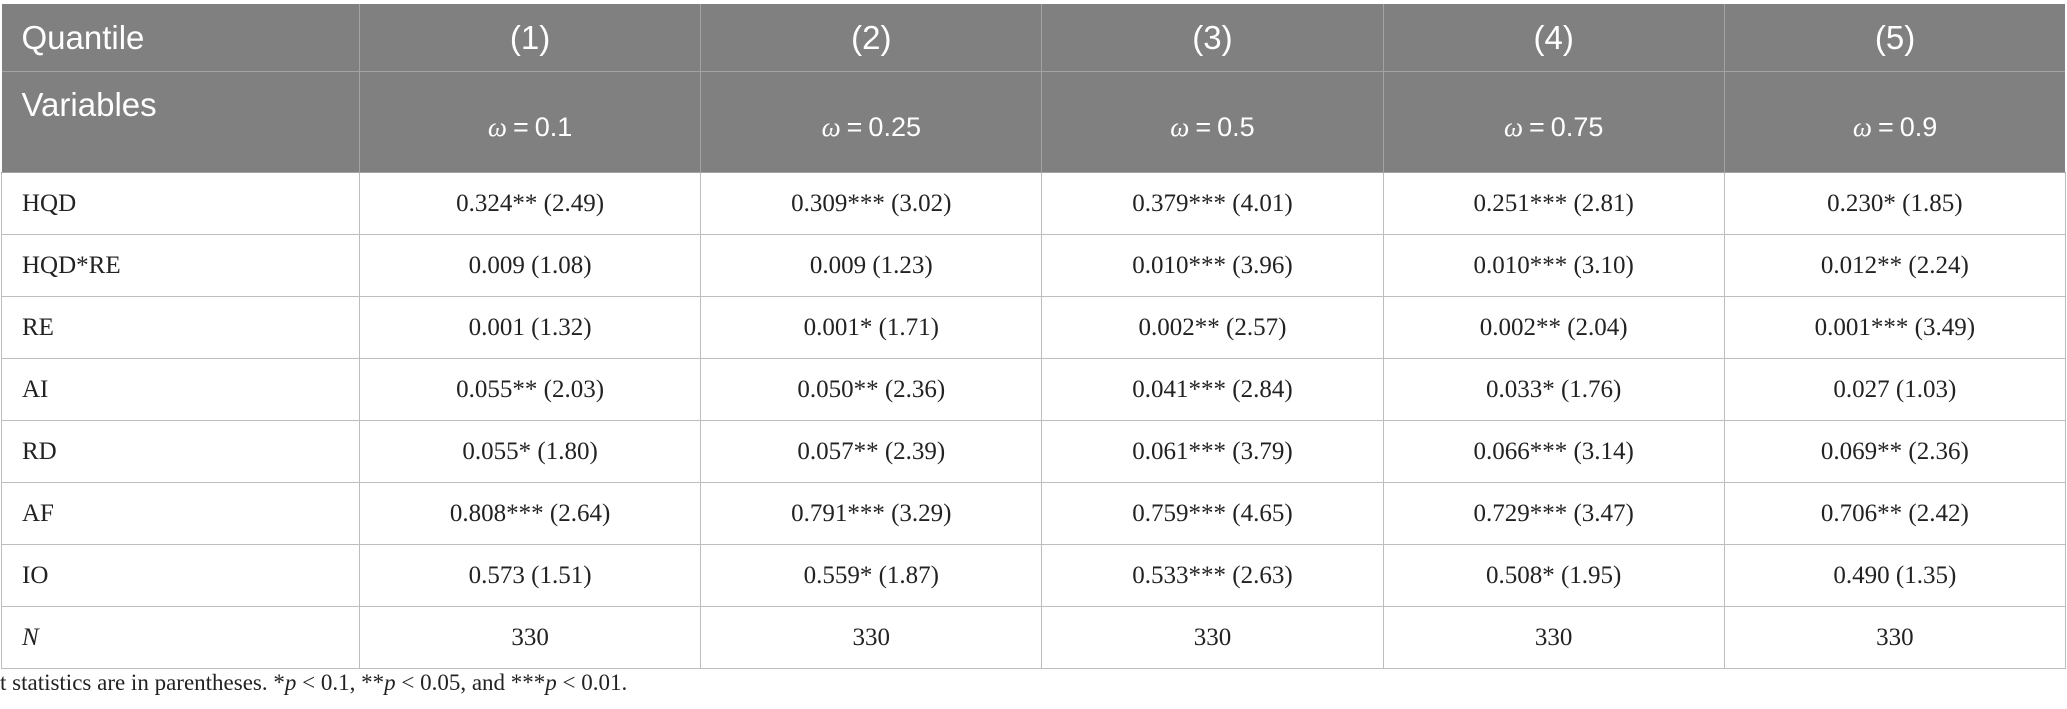 This screenshot has width=2067, height=709. Describe the element at coordinates (530, 389) in the screenshot. I see `table-cell: 0.055** (2.03)` at that location.